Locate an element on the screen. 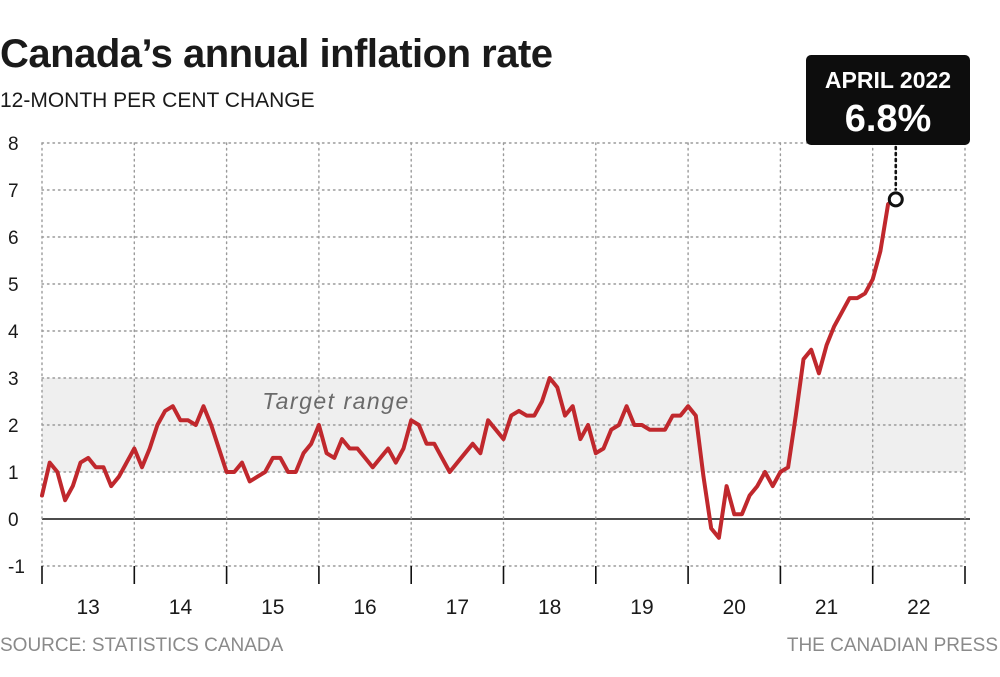 This screenshot has width=1000, height=677. callout-marker is located at coordinates (895, 199).